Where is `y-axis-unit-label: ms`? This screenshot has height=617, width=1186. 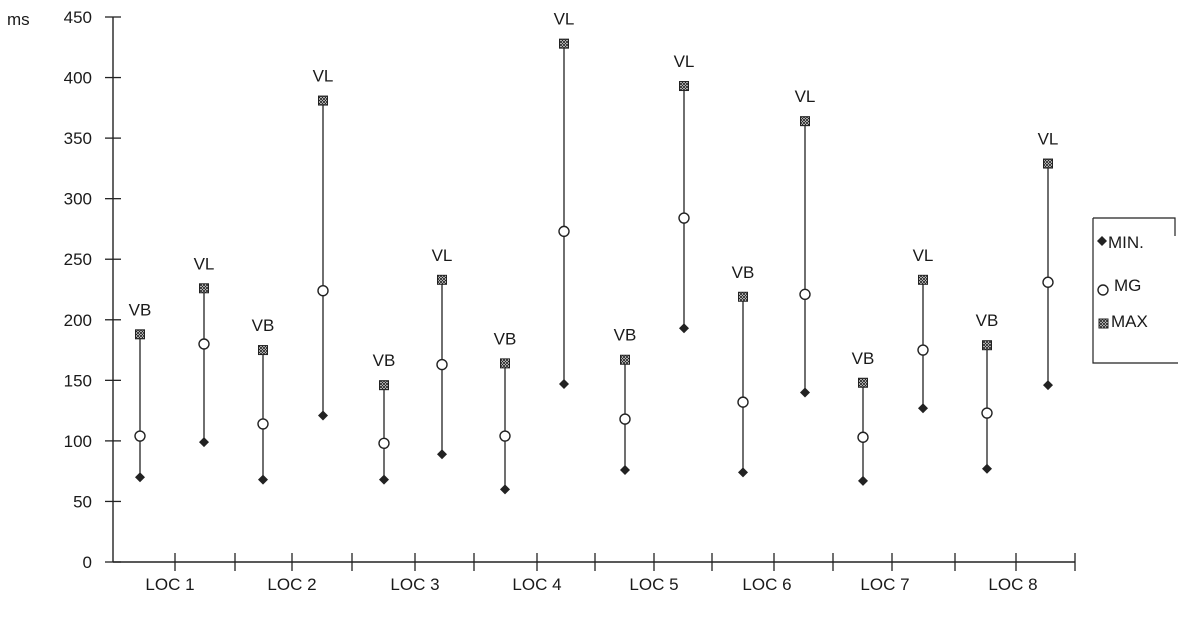 y-axis-unit-label: ms is located at coordinates (18, 19).